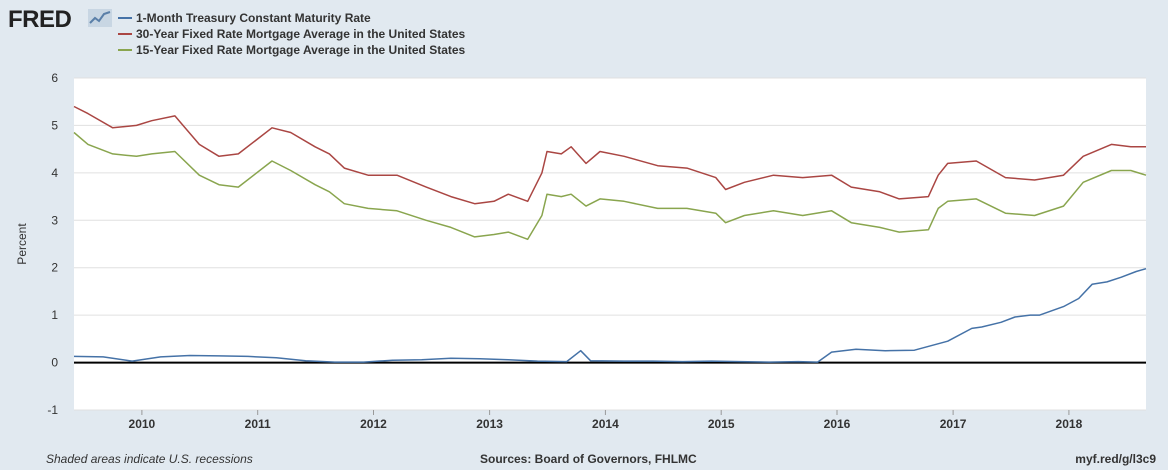 This screenshot has height=470, width=1168. I want to click on x-tick-label: 2010, so click(142, 424).